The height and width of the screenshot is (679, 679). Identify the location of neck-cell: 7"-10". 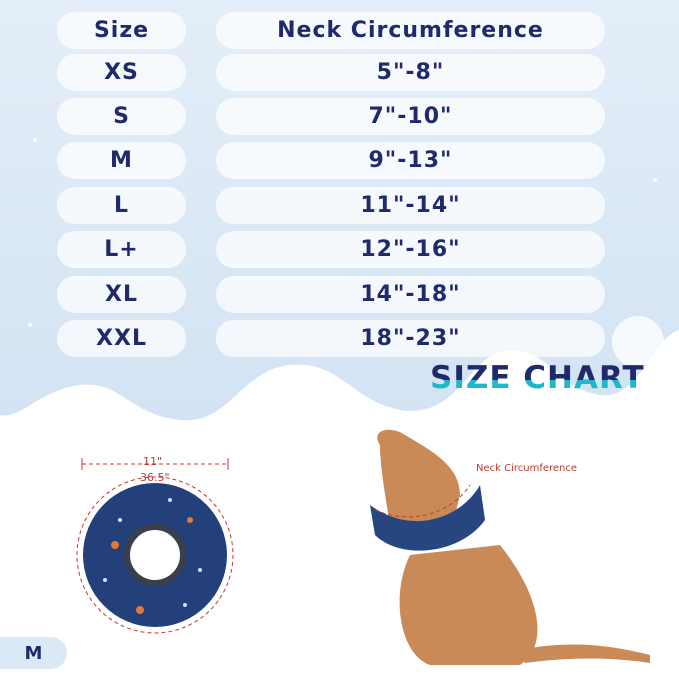
(410, 116).